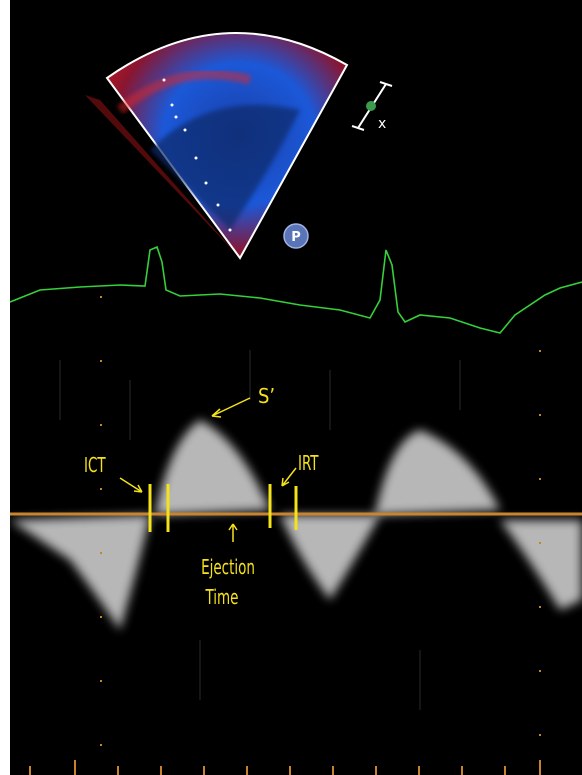  Describe the element at coordinates (382, 124) in the screenshot. I see `caliper-marker: x` at that location.